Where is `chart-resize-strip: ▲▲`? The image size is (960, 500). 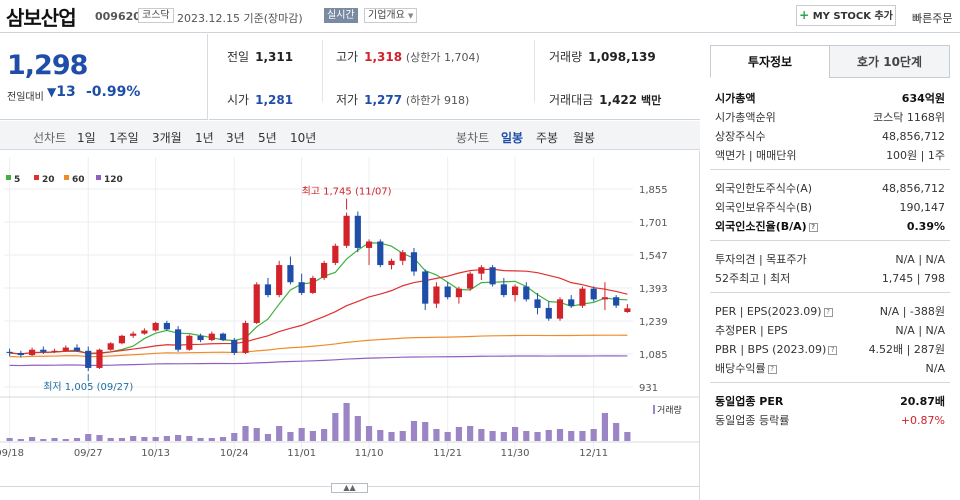
chart-resize-strip: ▲▲ is located at coordinates (350, 491).